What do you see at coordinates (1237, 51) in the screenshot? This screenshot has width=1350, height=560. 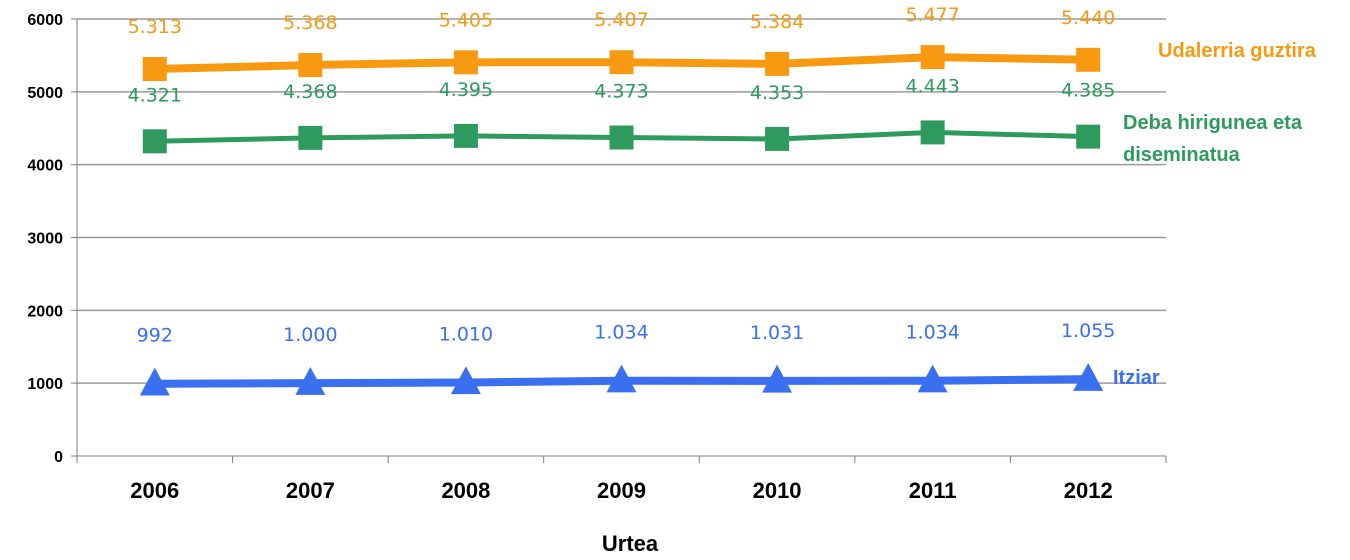 I see `series-name-label: Udalerria guztira` at bounding box center [1237, 51].